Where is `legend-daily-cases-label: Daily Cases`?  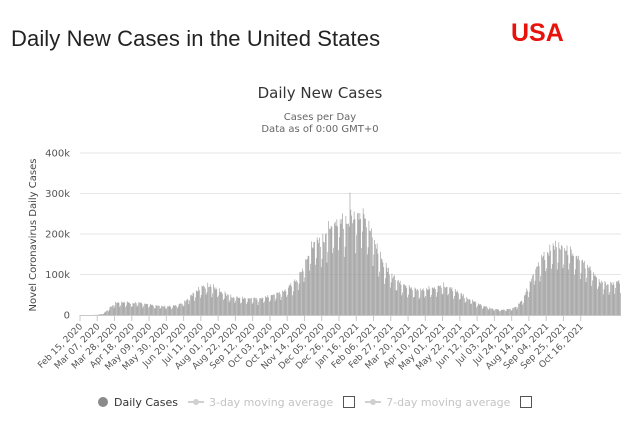
legend-daily-cases-label: Daily Cases is located at coordinates (146, 402).